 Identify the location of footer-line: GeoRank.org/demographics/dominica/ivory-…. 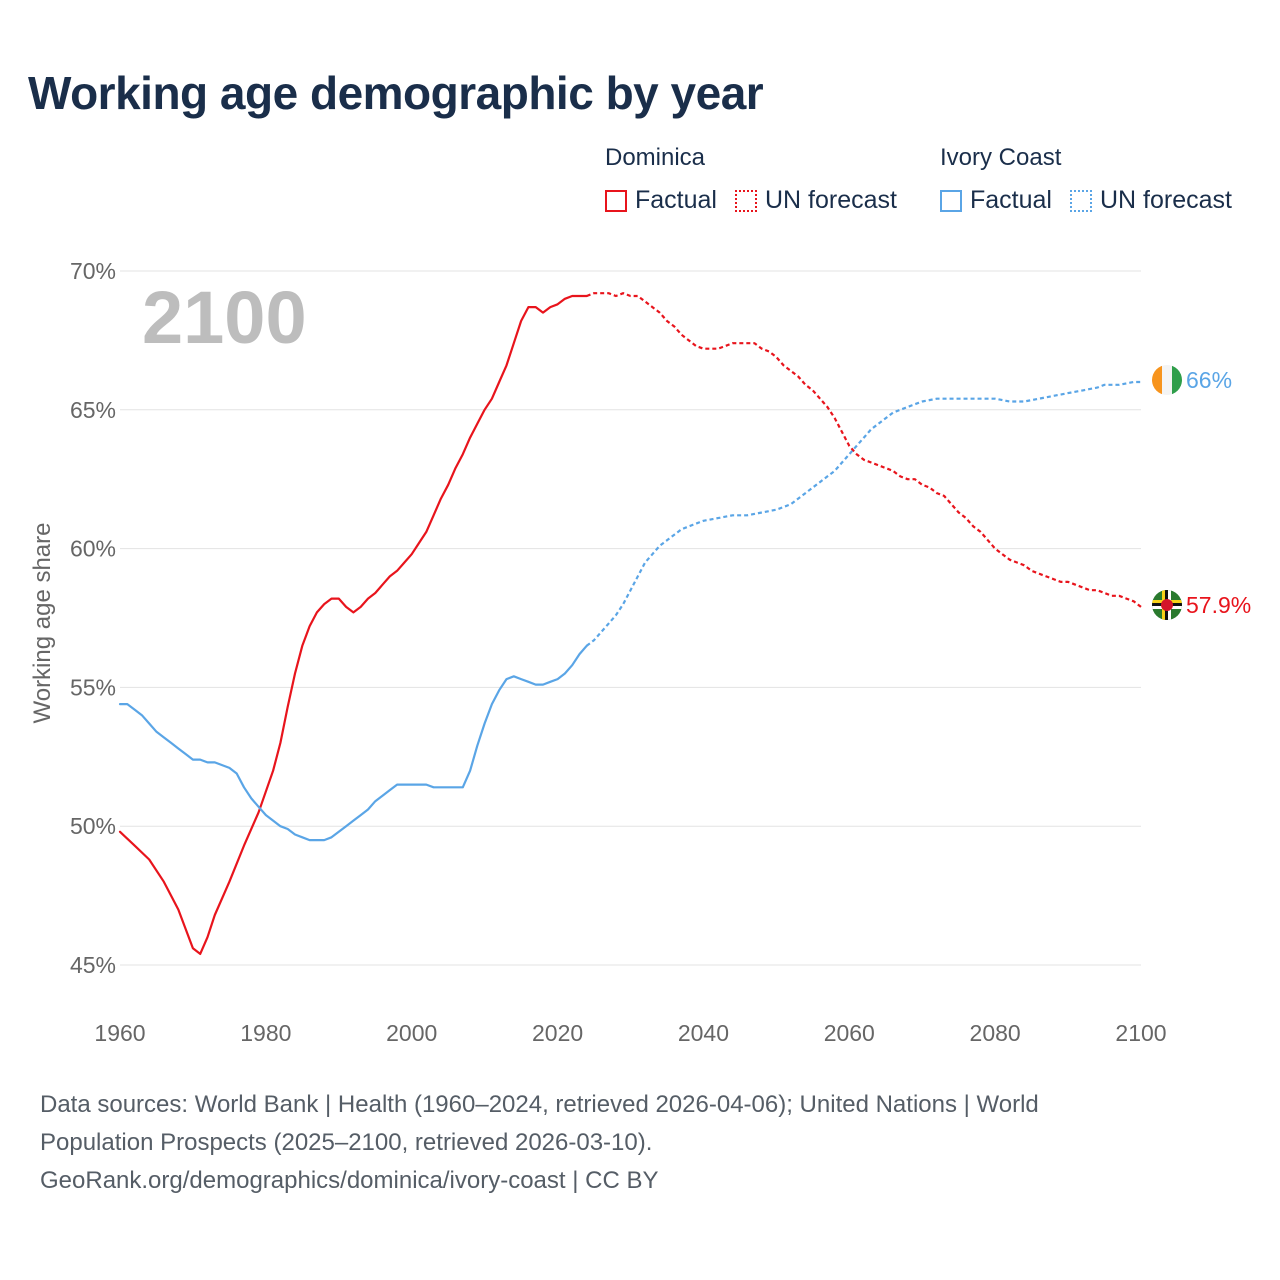
(349, 1180).